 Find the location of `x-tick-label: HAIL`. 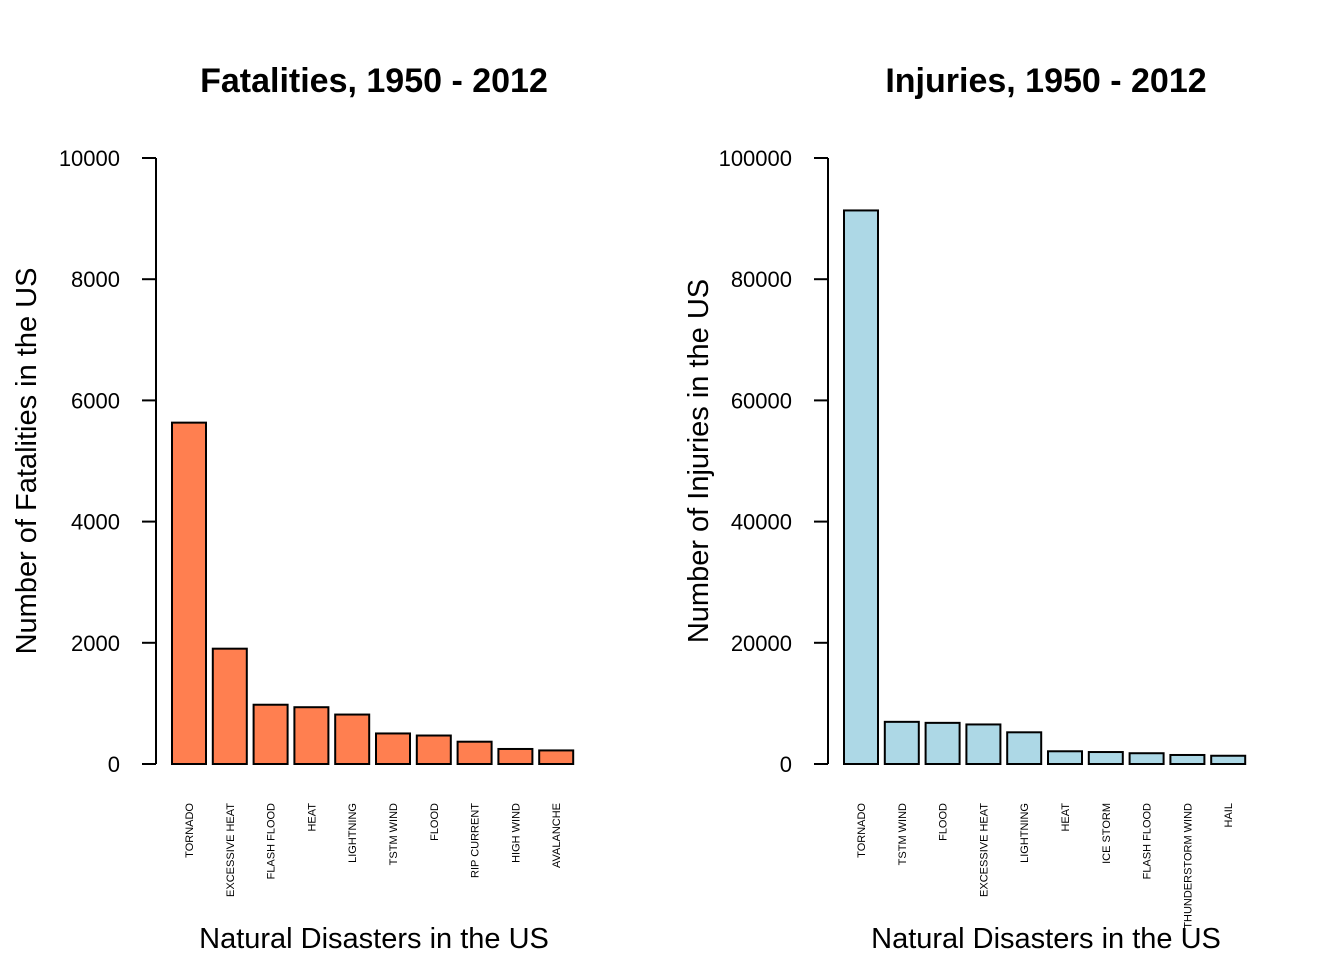

x-tick-label: HAIL is located at coordinates (1229, 815).